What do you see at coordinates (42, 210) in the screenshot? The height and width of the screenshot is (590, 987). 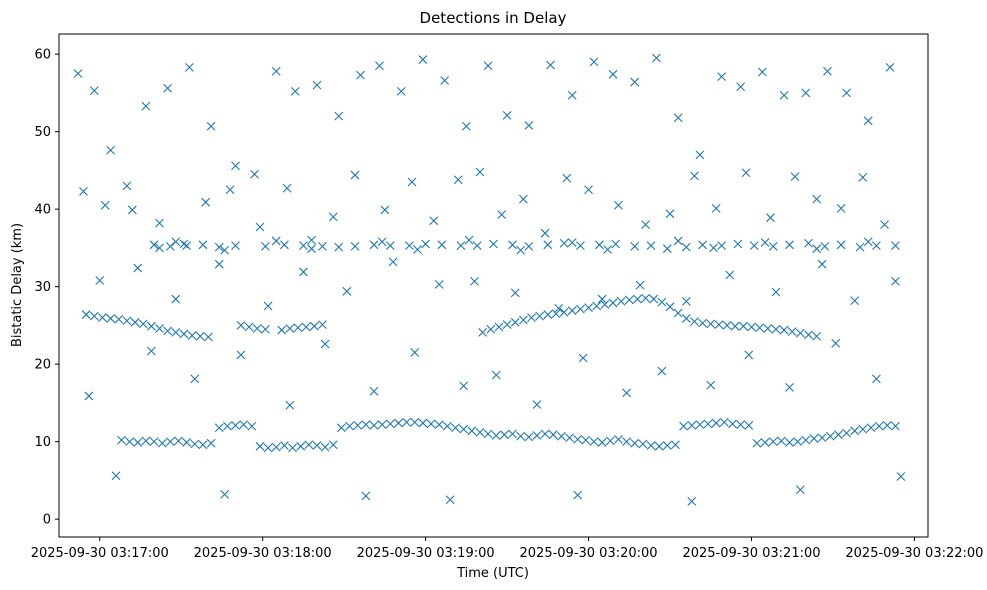 I see `y-tick-label: 40` at bounding box center [42, 210].